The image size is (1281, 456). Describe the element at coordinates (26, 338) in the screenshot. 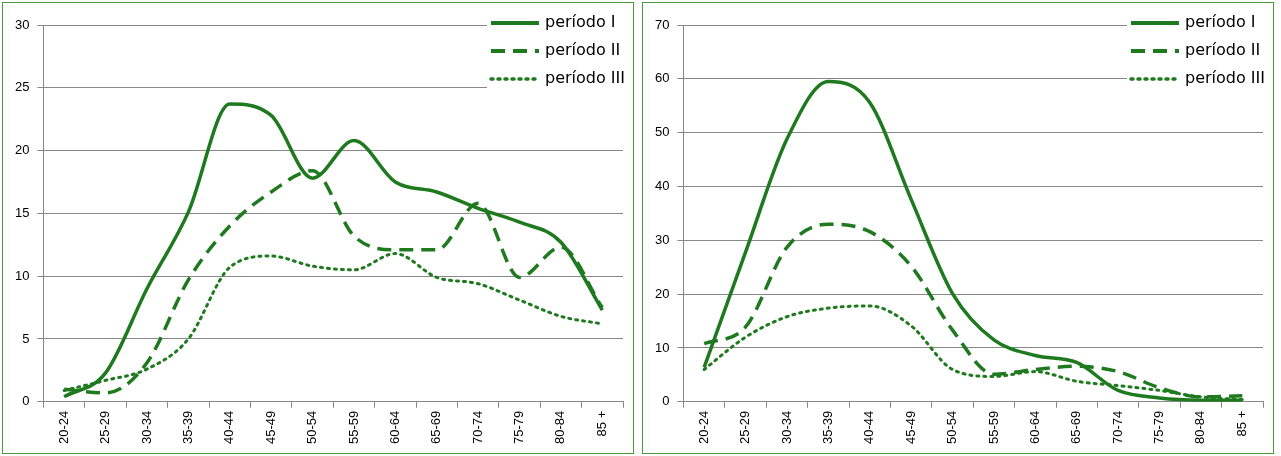

I see `y-tick-label: 5` at that location.